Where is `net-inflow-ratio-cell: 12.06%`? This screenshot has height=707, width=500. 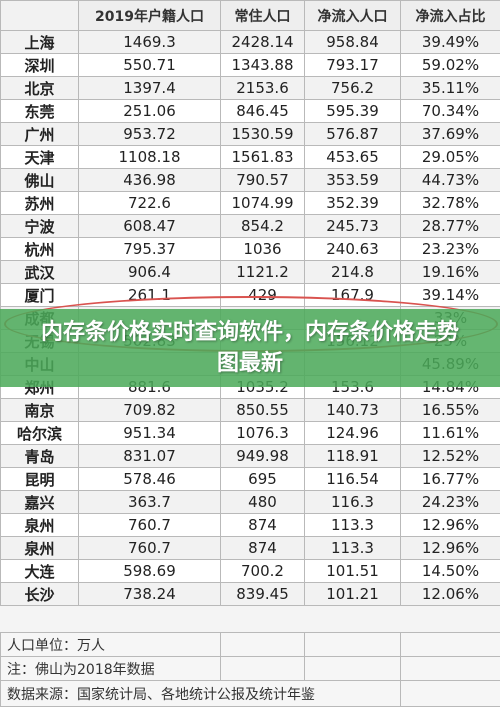 net-inflow-ratio-cell: 12.06% is located at coordinates (450, 594).